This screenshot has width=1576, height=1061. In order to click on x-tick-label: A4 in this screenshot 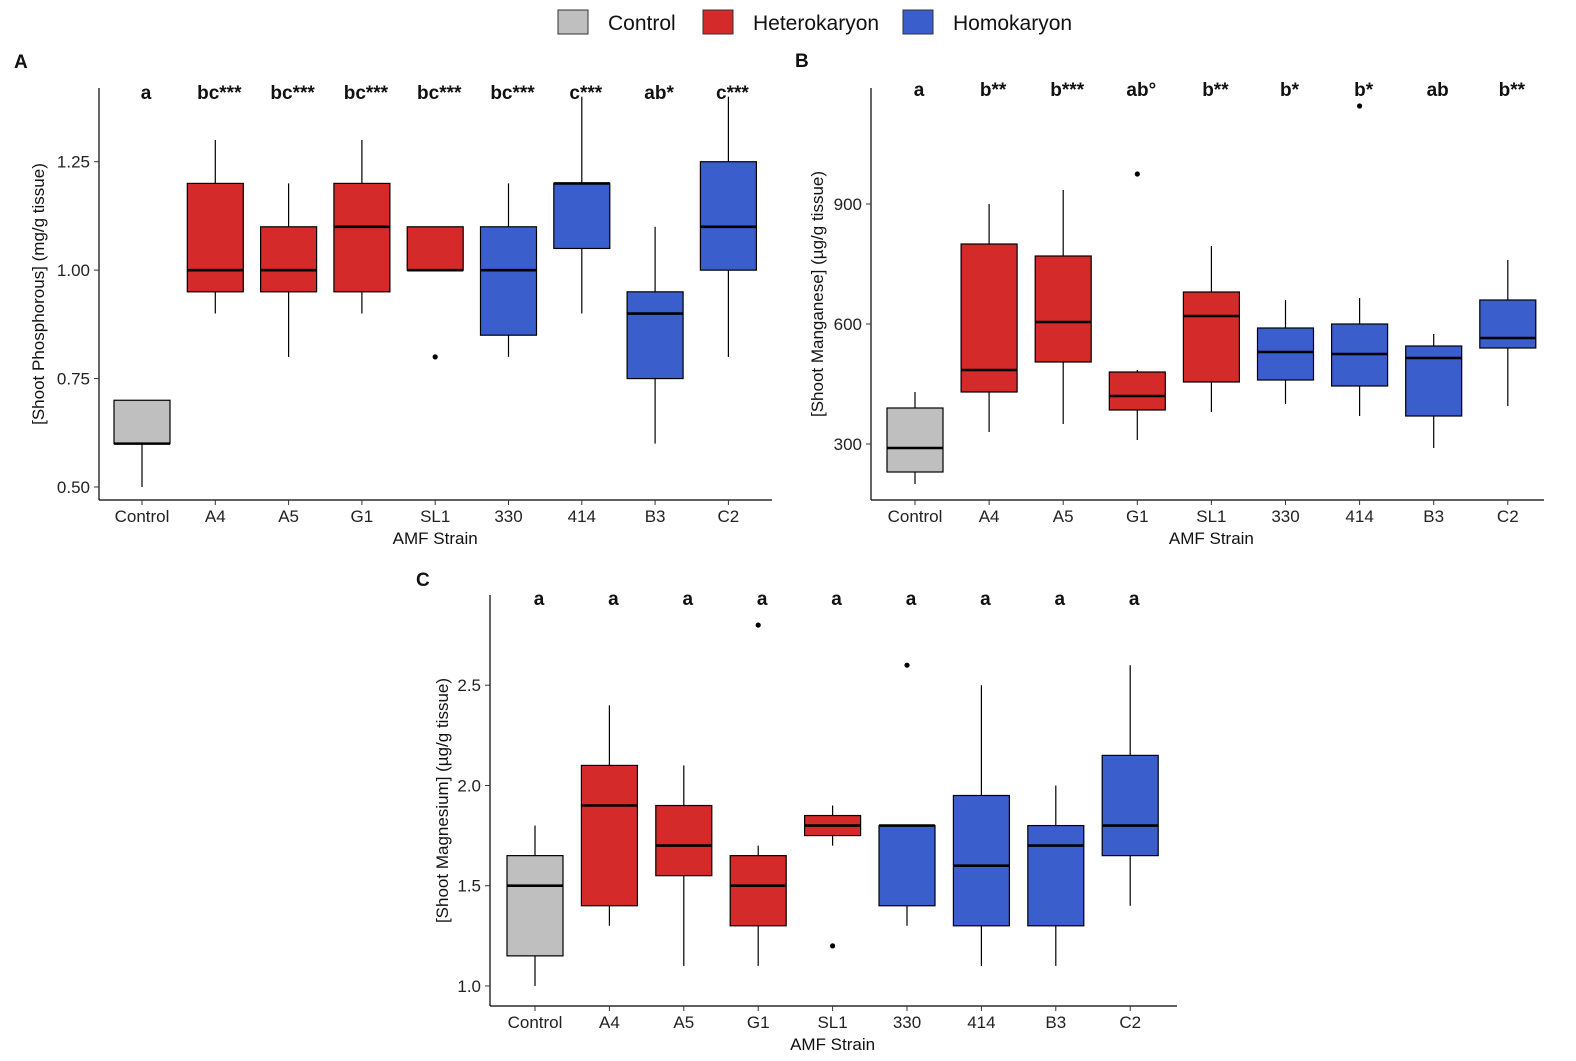, I will do `click(989, 516)`.